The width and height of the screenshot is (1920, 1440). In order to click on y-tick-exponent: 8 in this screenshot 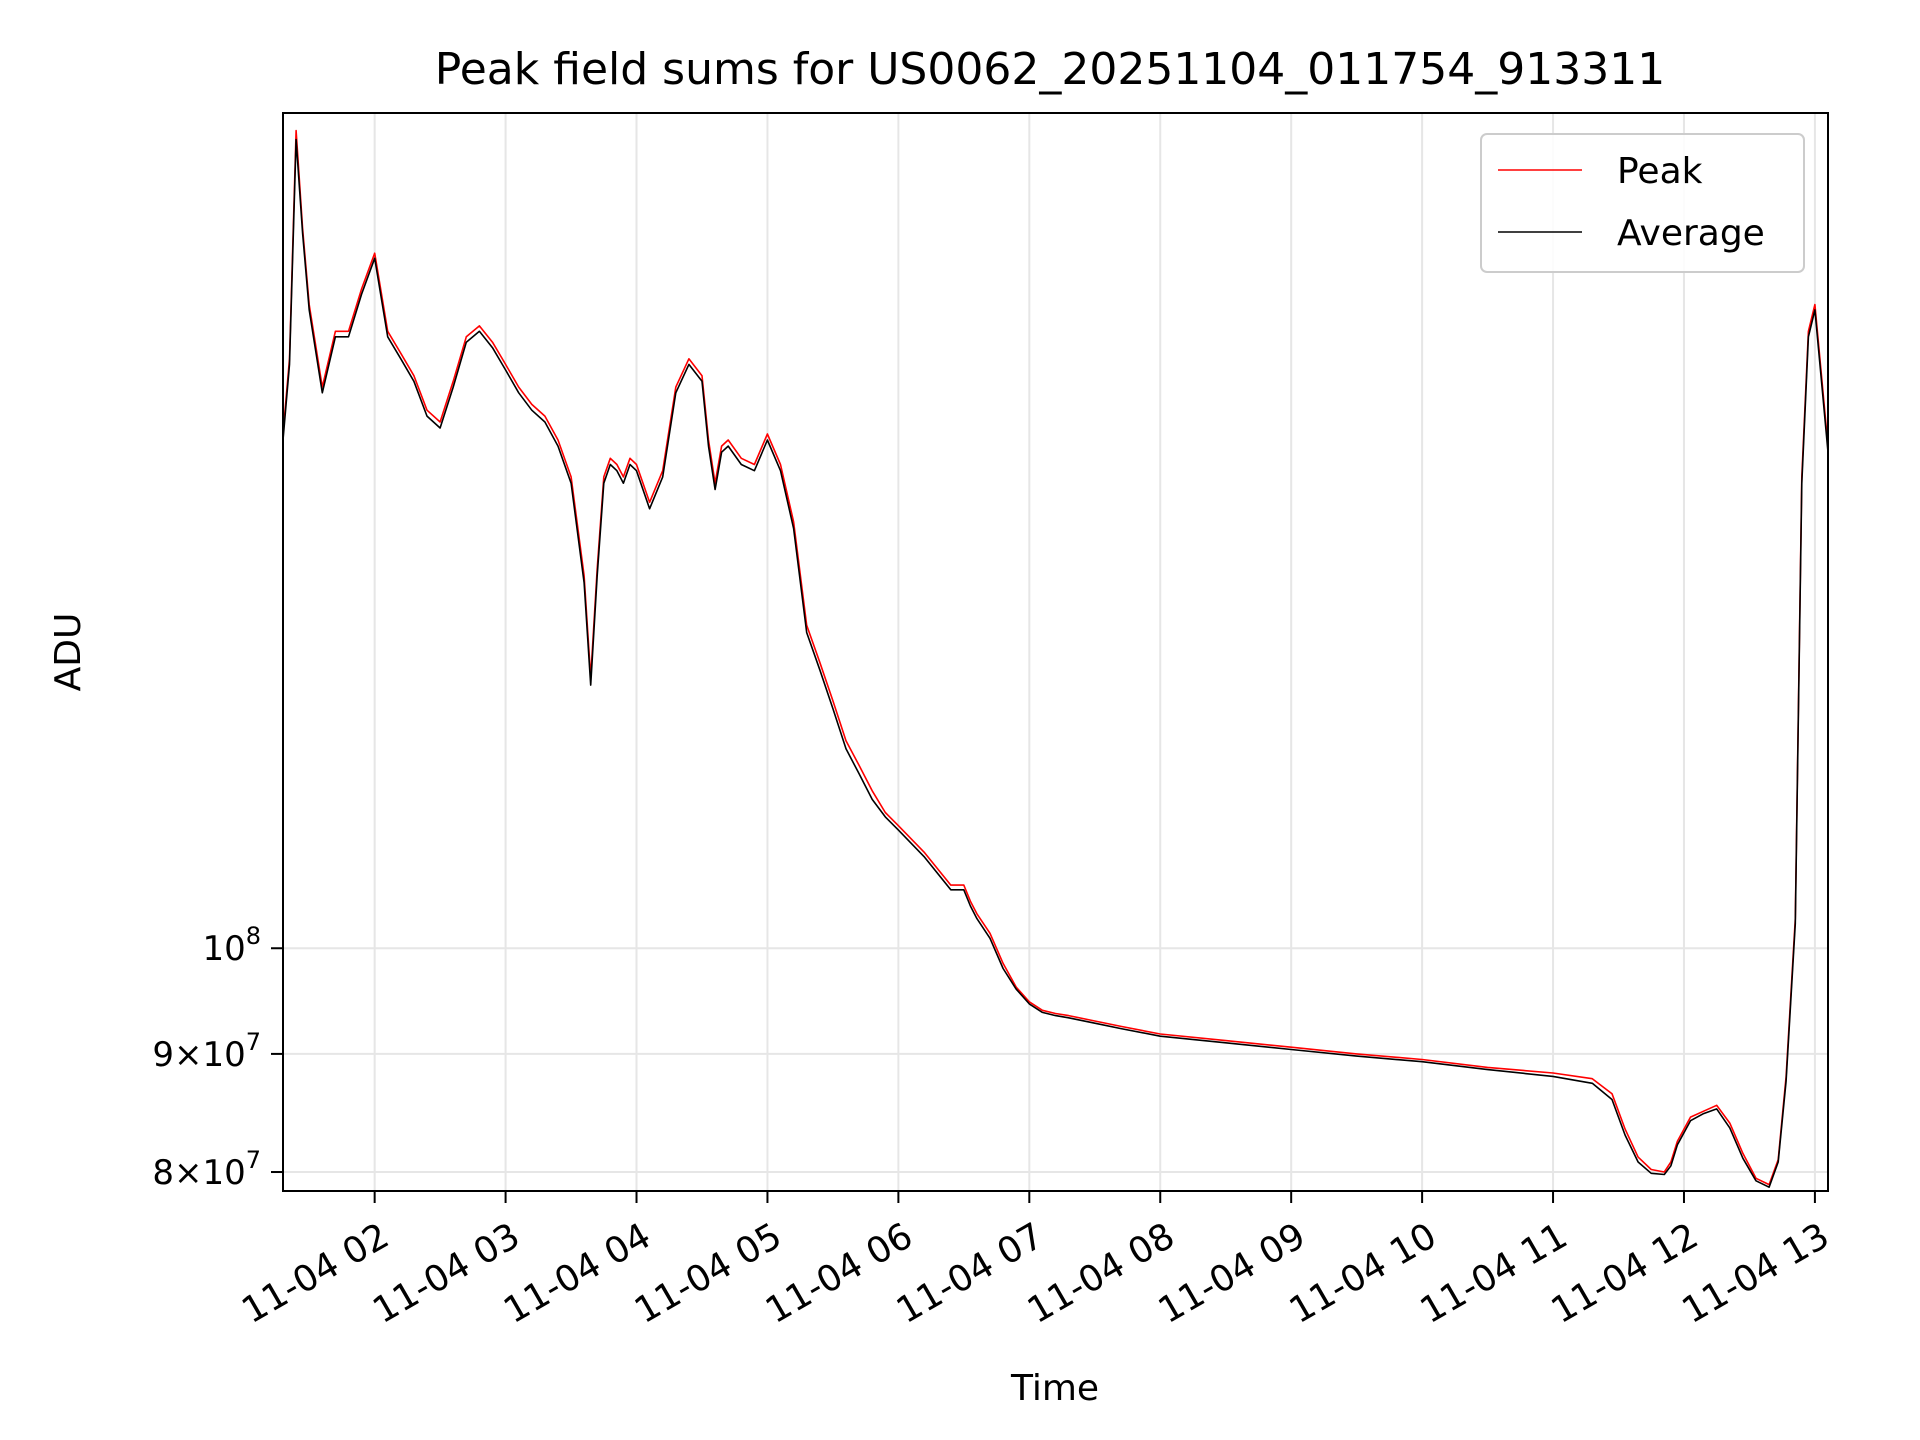, I will do `click(253, 936)`.